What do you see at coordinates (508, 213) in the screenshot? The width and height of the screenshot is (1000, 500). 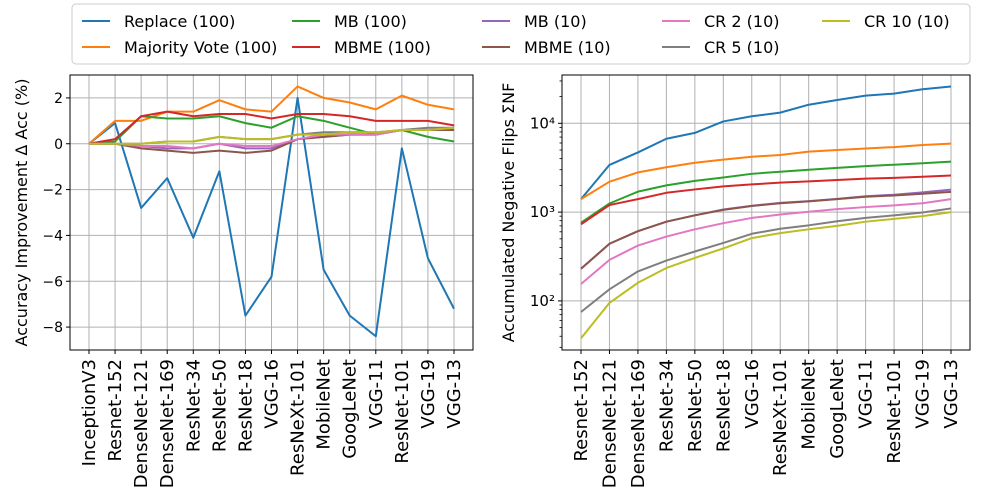 I see `y-axis-label: Accumulated Negative Flips ΣNF` at bounding box center [508, 213].